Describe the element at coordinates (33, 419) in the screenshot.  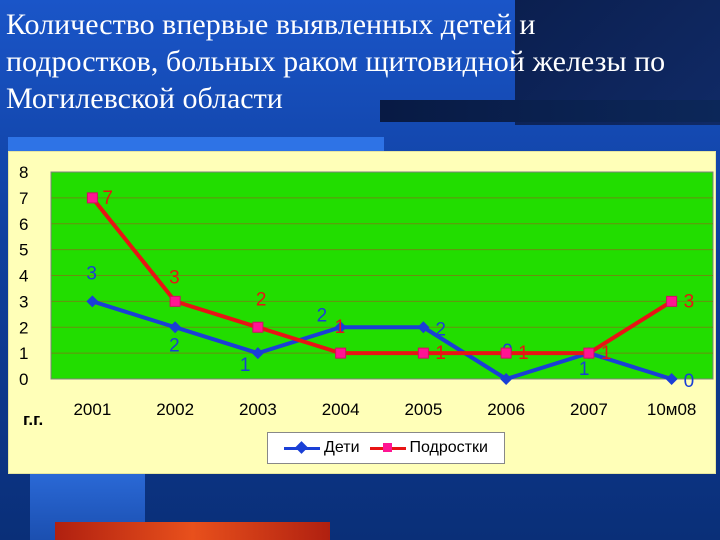
I see `x-axis-label: г.г.` at that location.